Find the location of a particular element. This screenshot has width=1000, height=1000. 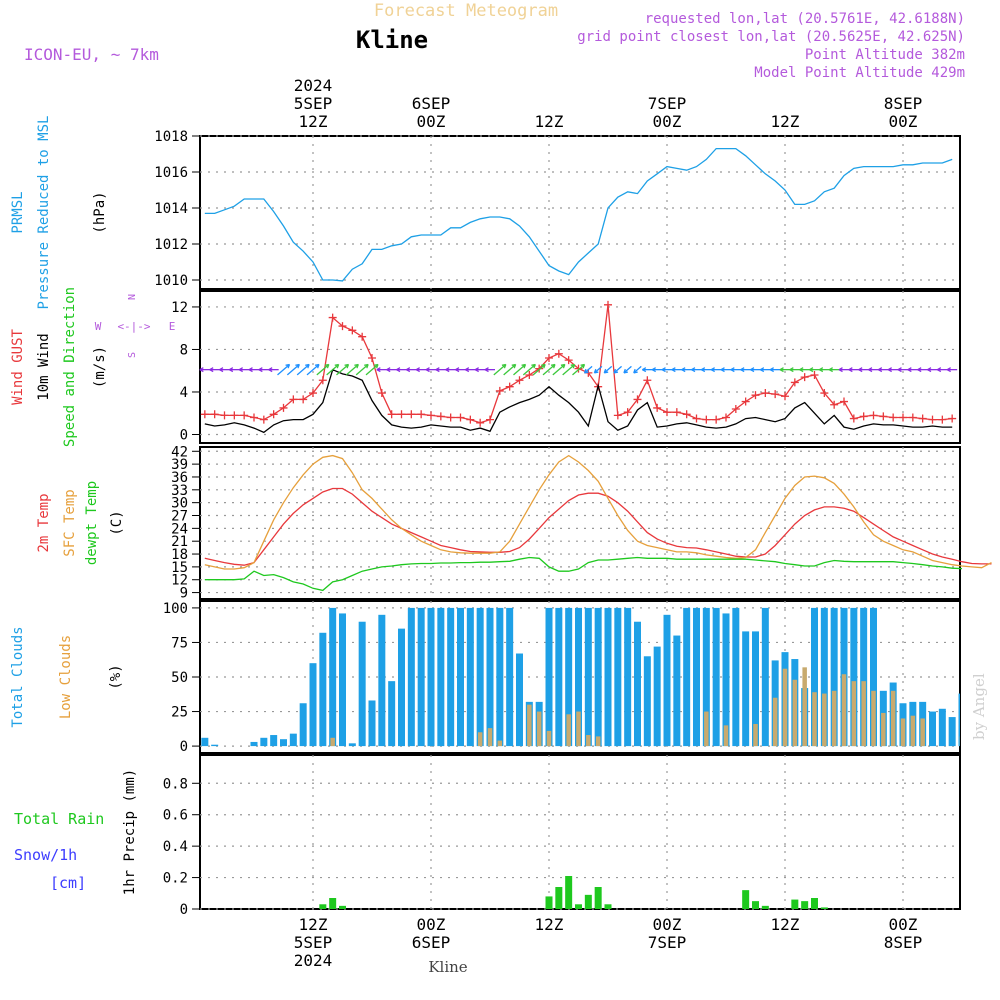

precip-legend-snow: Snow/1h is located at coordinates (45, 855).